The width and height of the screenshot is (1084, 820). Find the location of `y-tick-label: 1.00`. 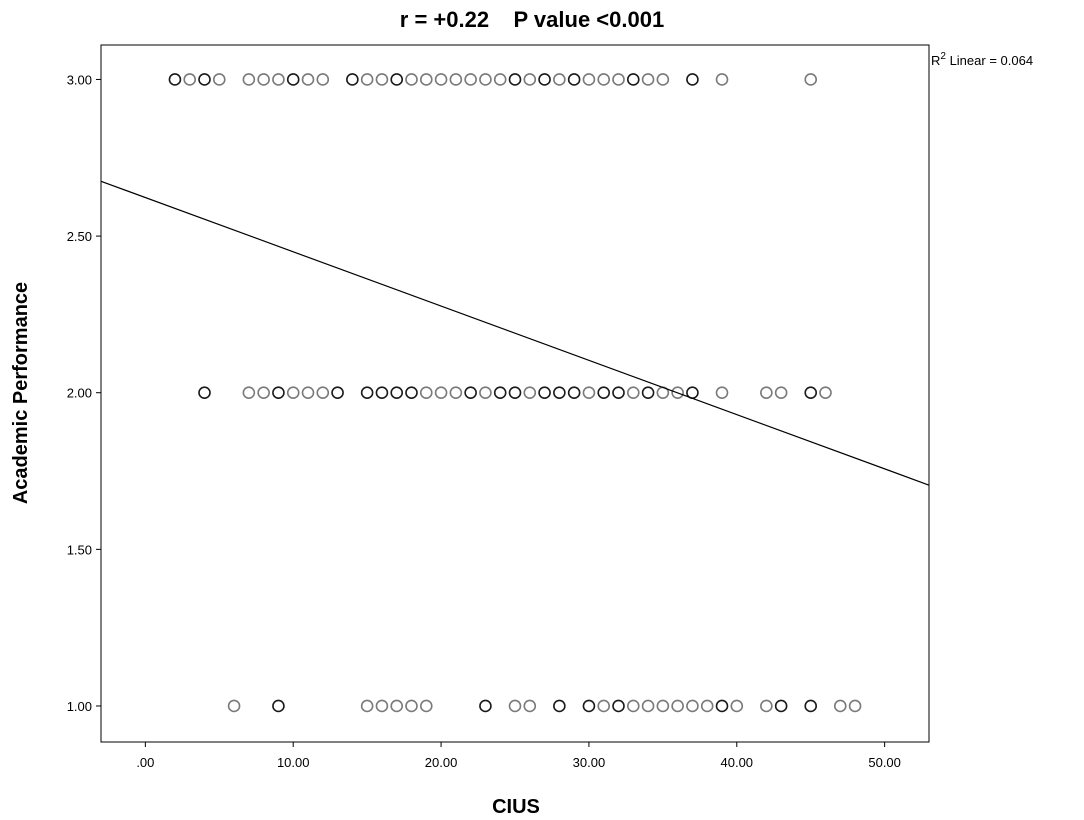

y-tick-label: 1.00 is located at coordinates (79, 706).